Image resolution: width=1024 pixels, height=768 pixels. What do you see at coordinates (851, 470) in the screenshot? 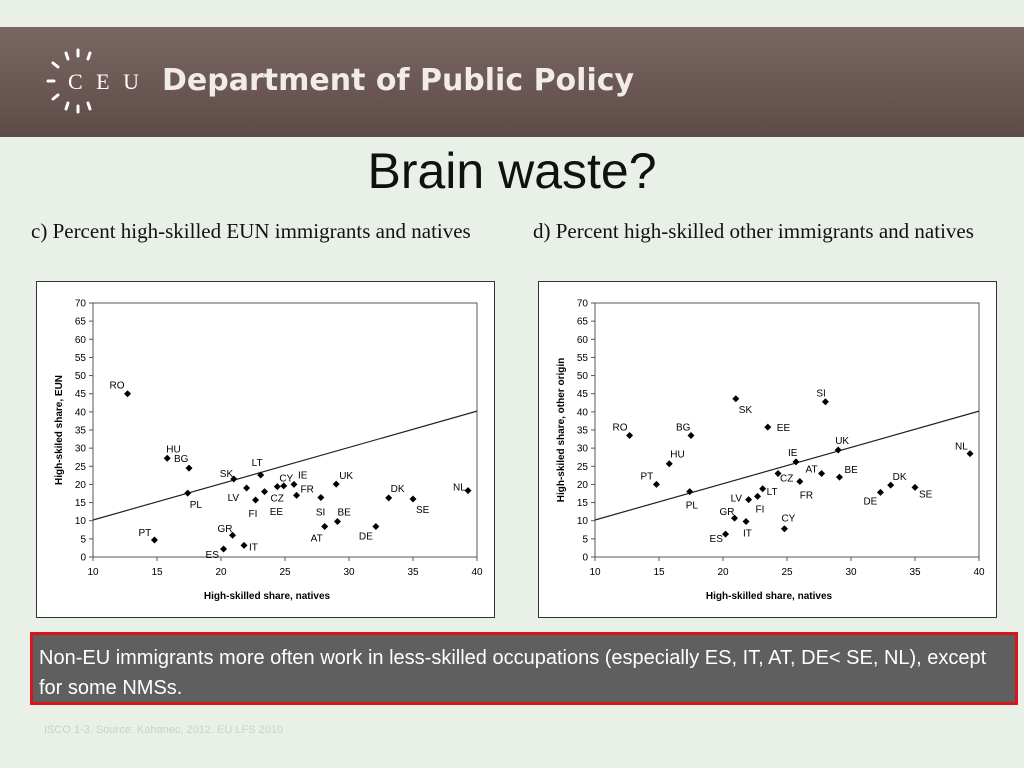
I see `data-label-be: BE` at bounding box center [851, 470].